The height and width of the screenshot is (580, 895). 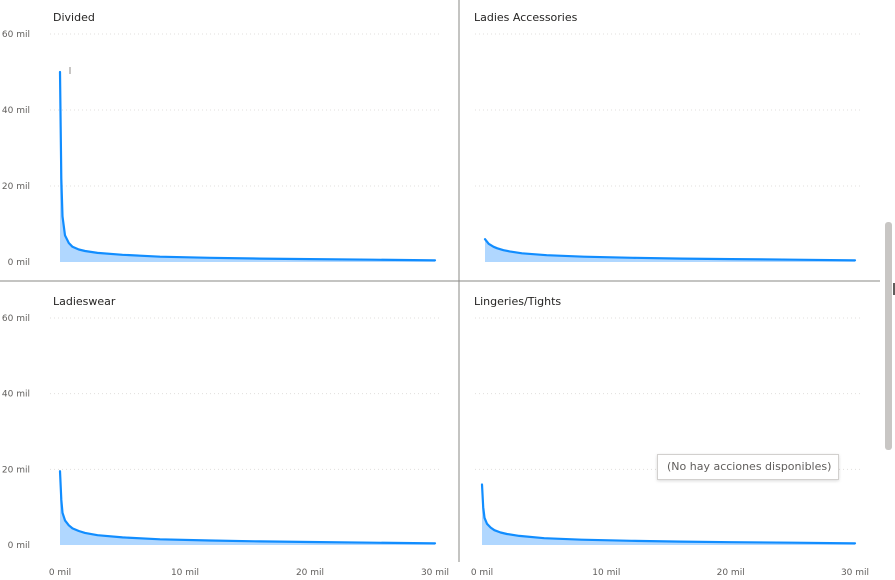 I want to click on no-actions-tooltip: (No hay acciones disponibles), so click(x=748, y=467).